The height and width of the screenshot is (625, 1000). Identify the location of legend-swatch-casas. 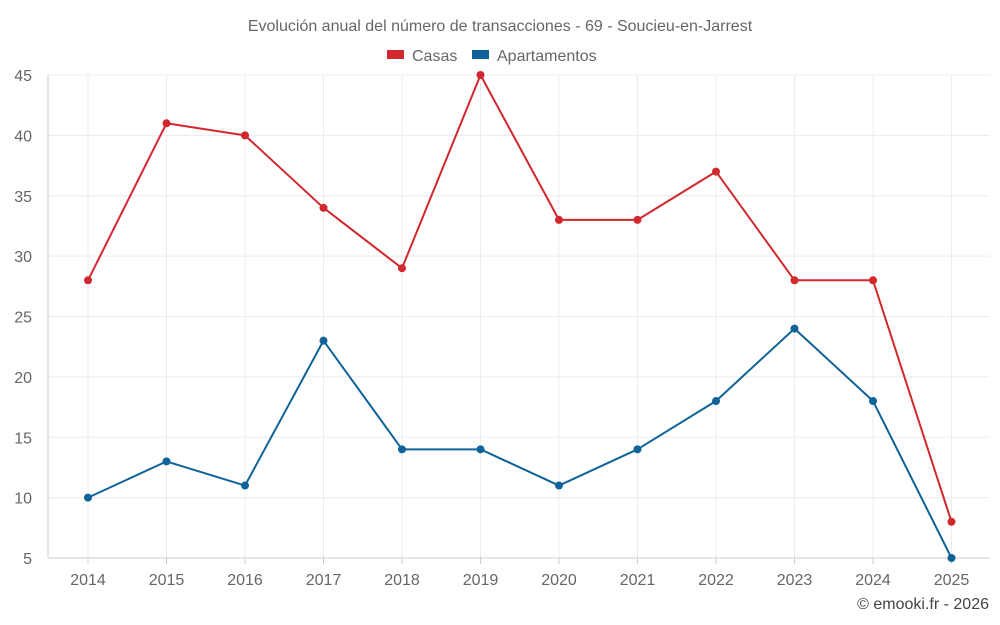
(395, 54).